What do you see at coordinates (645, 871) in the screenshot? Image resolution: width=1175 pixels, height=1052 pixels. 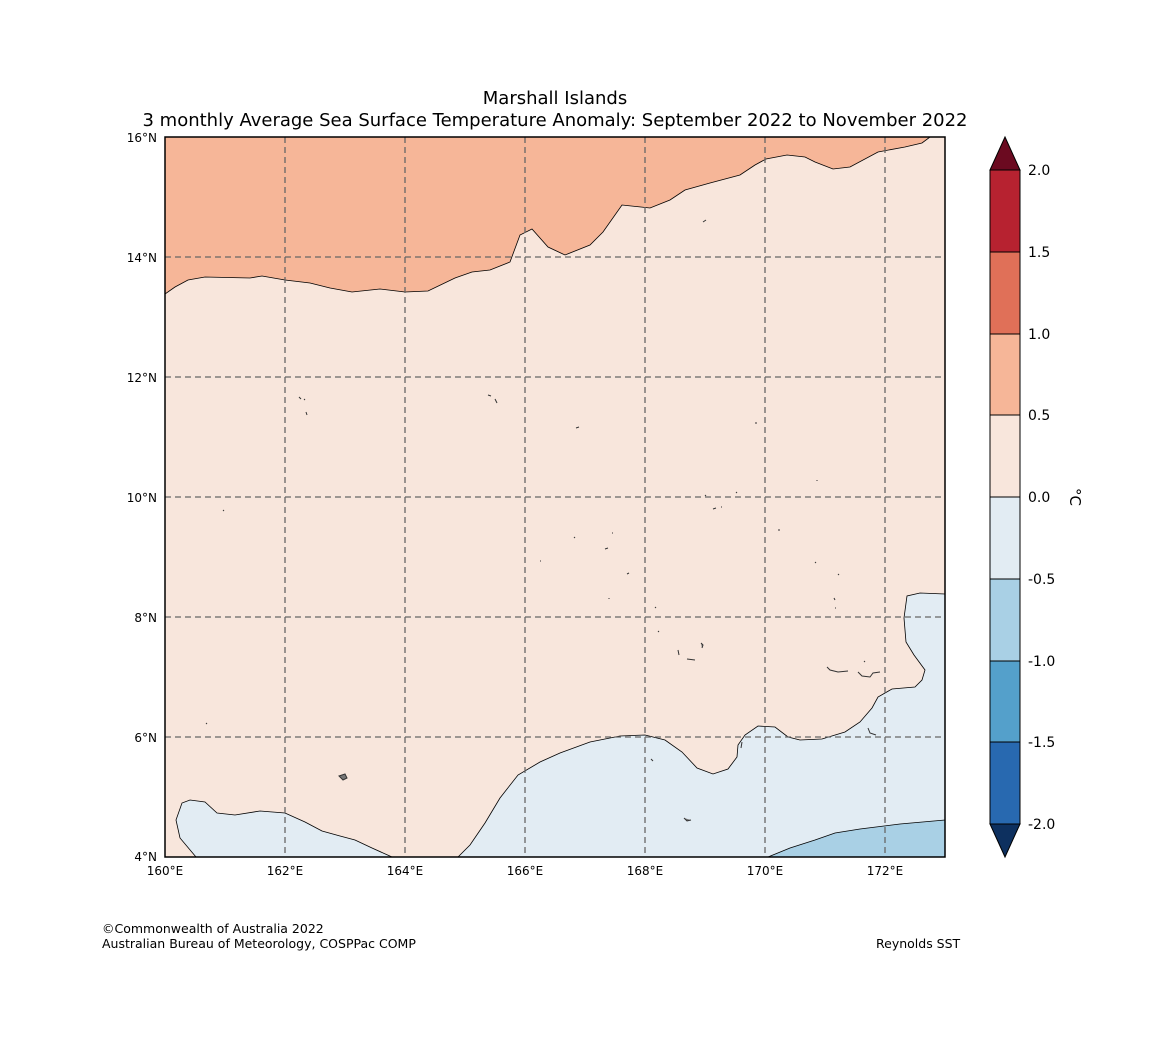 I see `lon-label-168E: 168°E` at bounding box center [645, 871].